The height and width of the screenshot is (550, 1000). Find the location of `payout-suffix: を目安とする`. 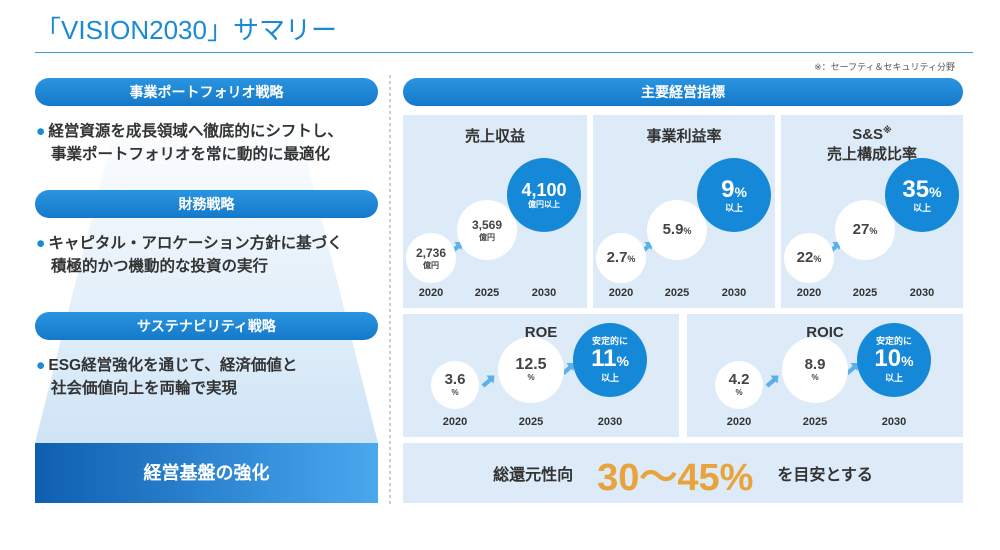

payout-suffix: を目安とする is located at coordinates (825, 475).